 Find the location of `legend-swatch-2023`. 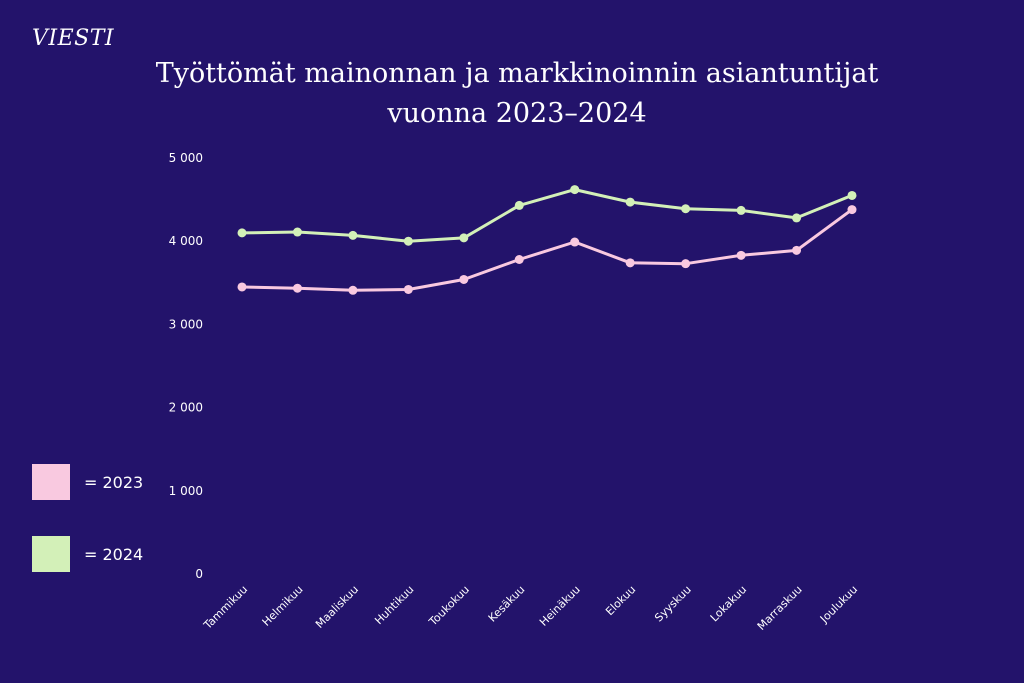

legend-swatch-2023 is located at coordinates (51, 482).